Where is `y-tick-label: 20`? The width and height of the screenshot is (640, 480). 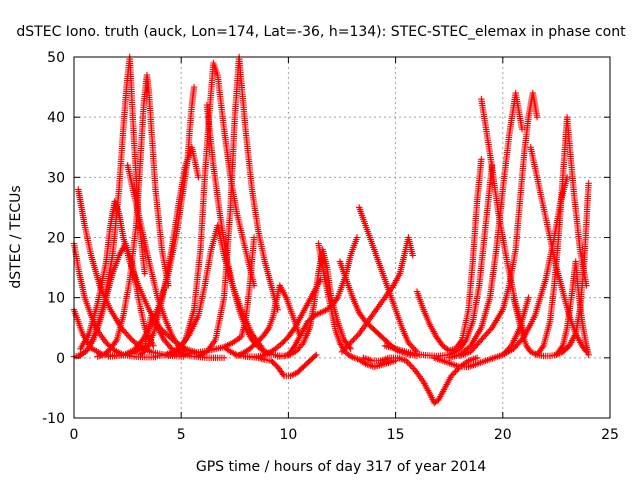
y-tick-label: 20 is located at coordinates (56, 239).